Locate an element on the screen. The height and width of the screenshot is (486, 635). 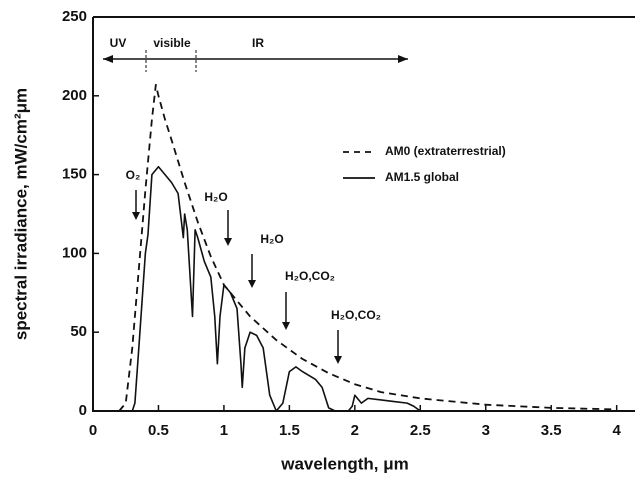
y-tick-label: 200 is located at coordinates (74, 95).